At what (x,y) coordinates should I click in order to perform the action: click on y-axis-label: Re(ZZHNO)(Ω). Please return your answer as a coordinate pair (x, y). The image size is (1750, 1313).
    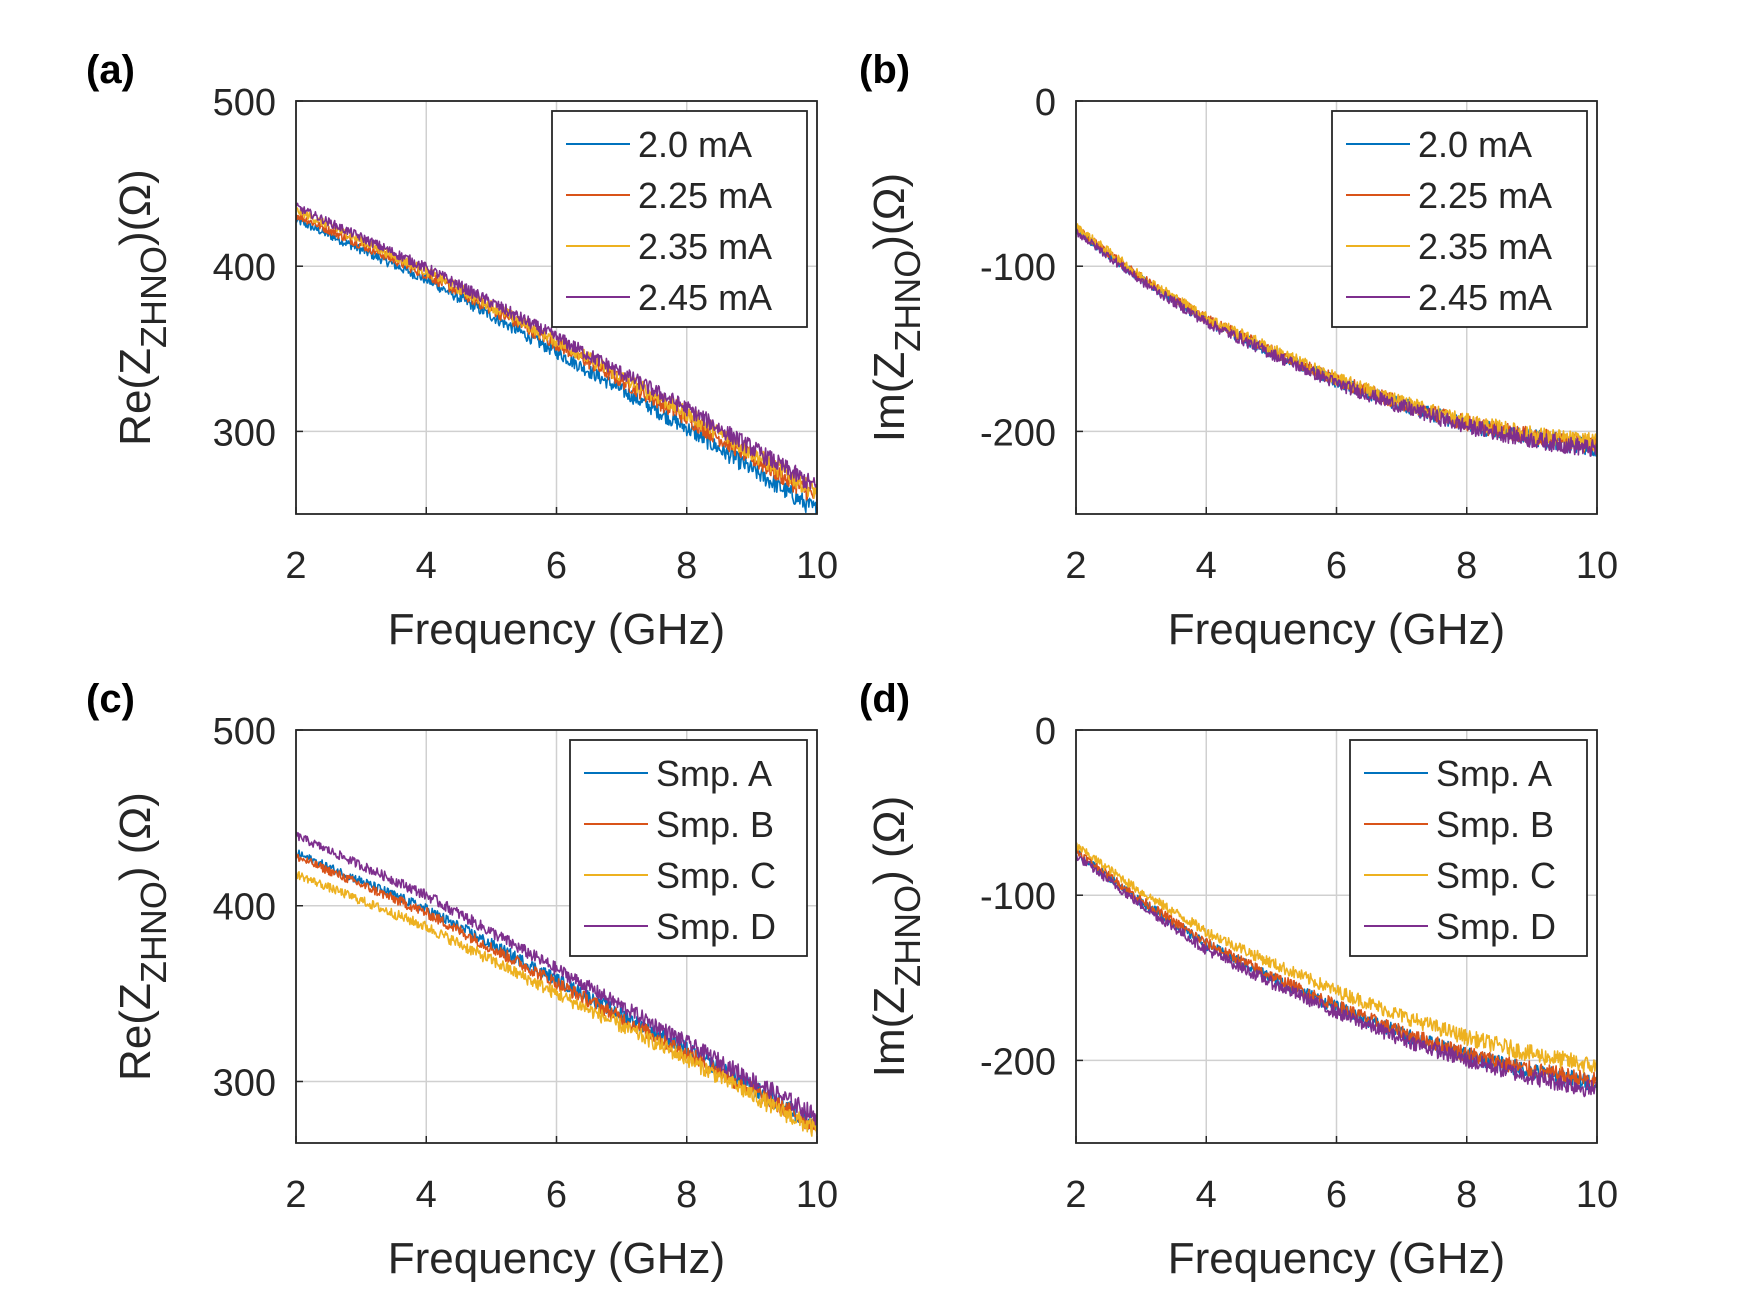
    Looking at the image, I should click on (142, 307).